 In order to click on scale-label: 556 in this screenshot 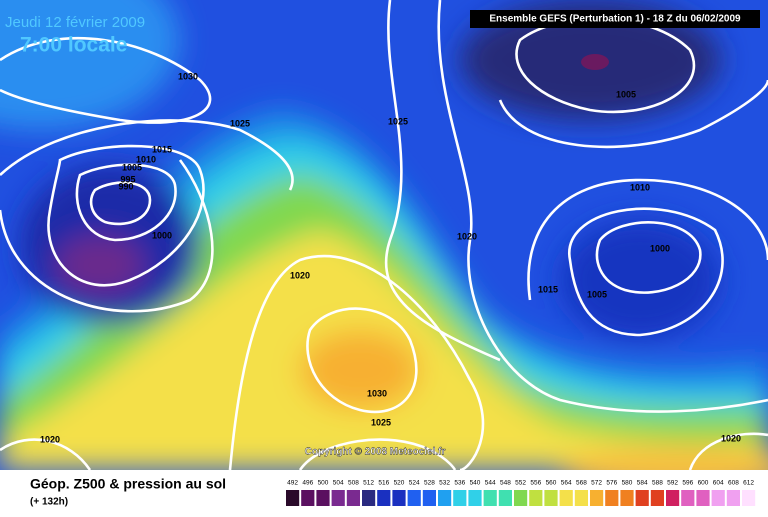, I will do `click(535, 483)`.